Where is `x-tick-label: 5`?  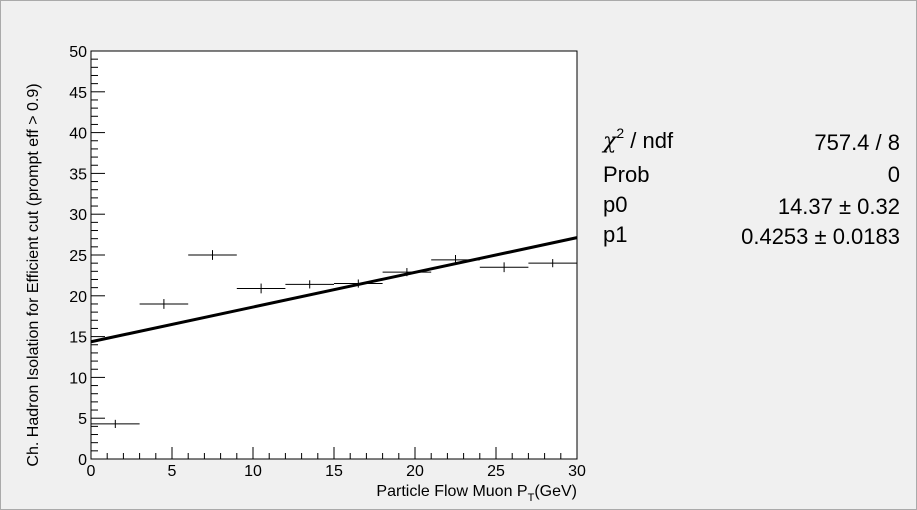 x-tick-label: 5 is located at coordinates (172, 471).